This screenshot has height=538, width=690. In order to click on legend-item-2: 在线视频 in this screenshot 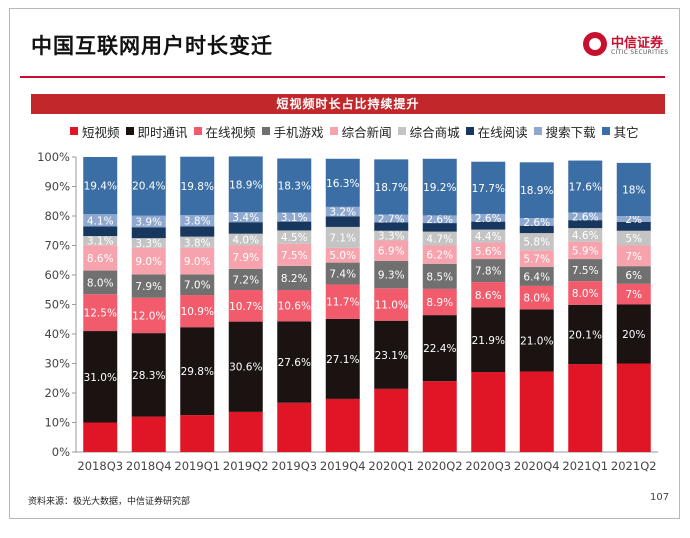, I will do `click(224, 131)`.